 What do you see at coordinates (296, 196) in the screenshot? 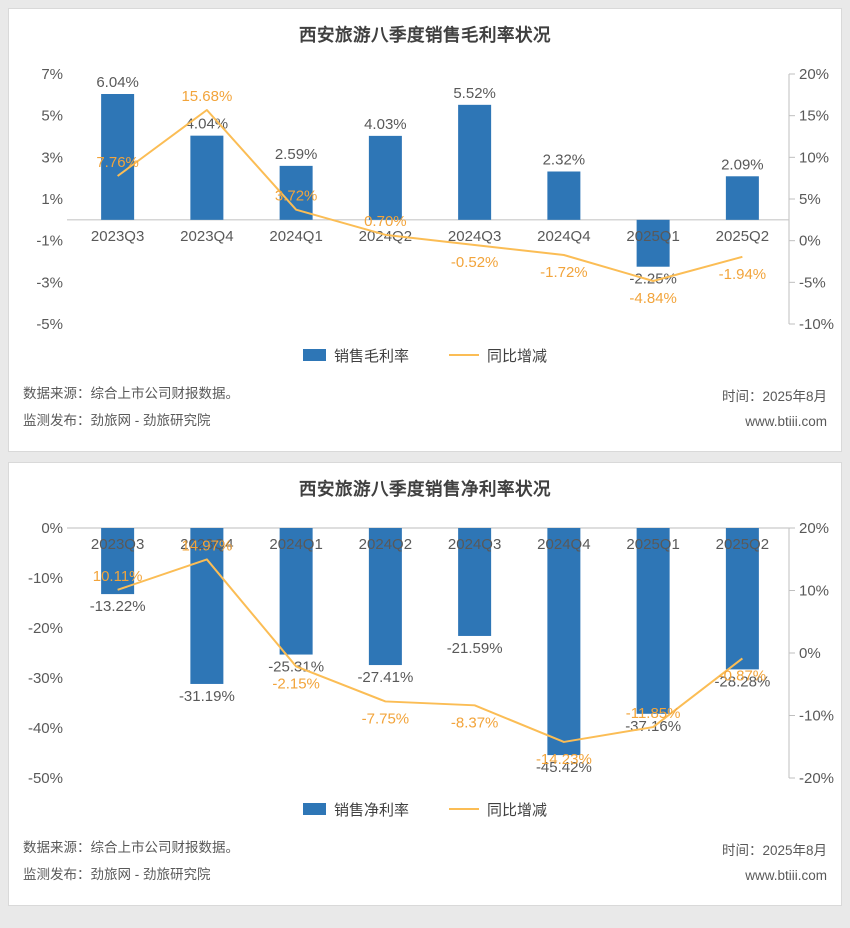
I see `line-value-label: 3.72%` at bounding box center [296, 196].